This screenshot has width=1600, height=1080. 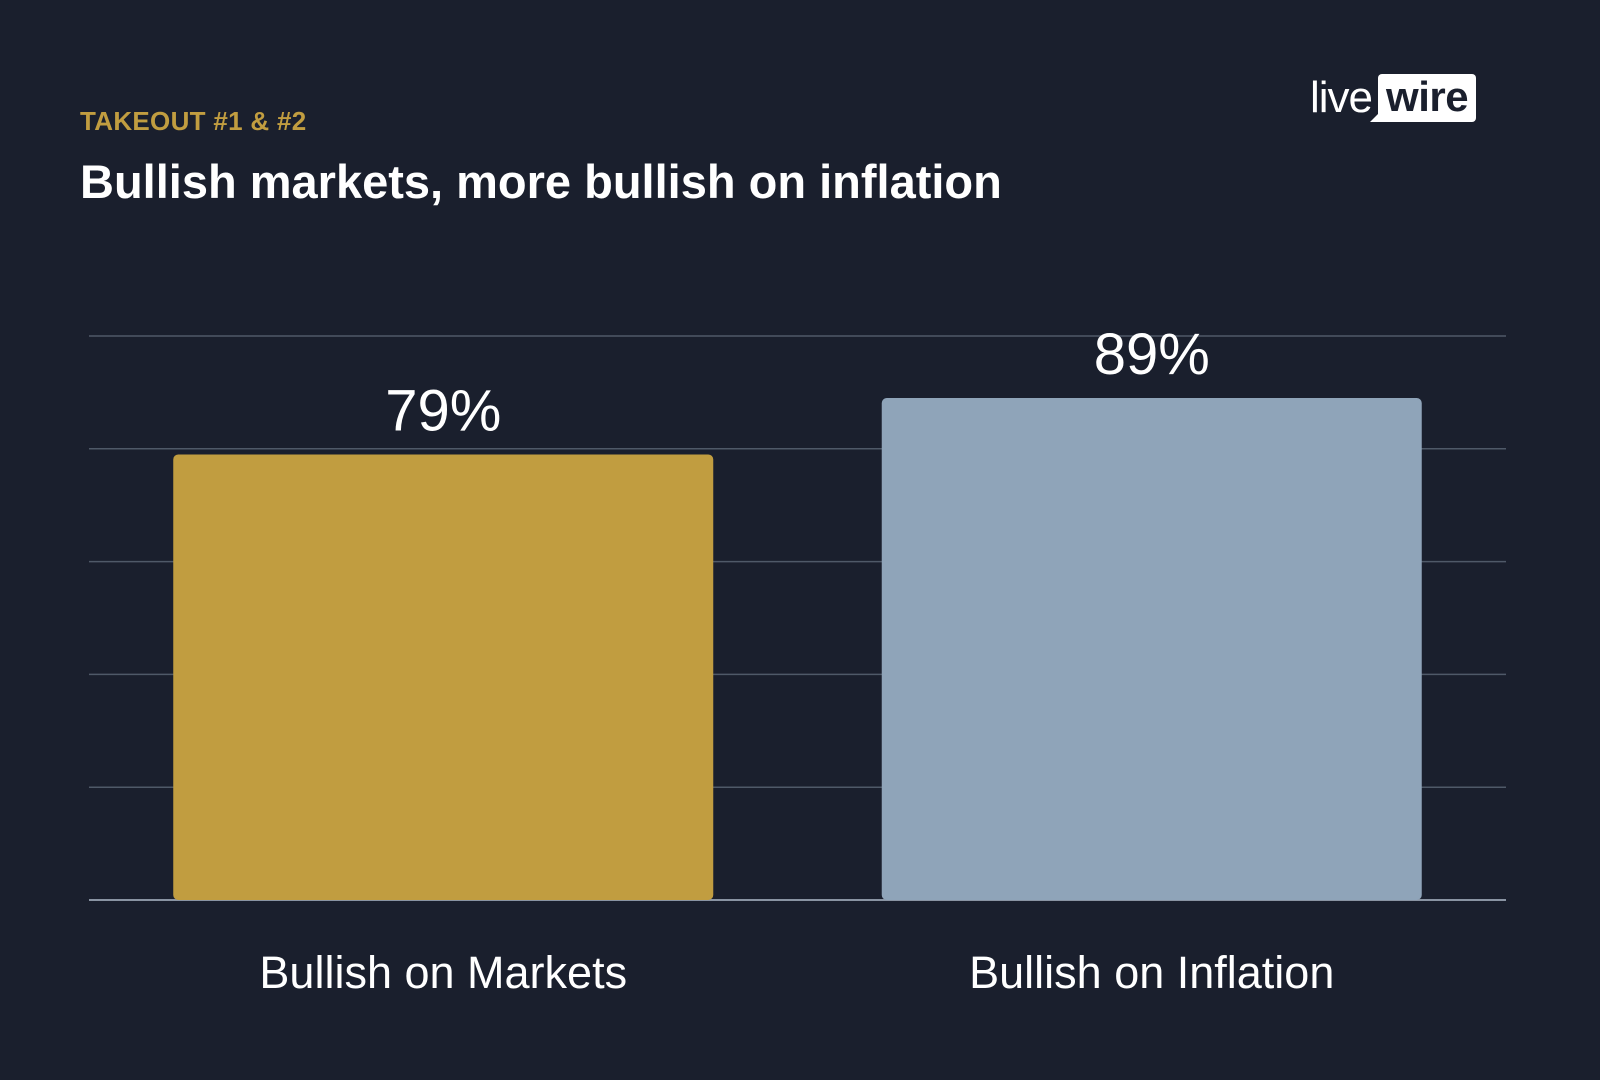 I want to click on category-label: Bullish on Inflation, so click(x=1151, y=972).